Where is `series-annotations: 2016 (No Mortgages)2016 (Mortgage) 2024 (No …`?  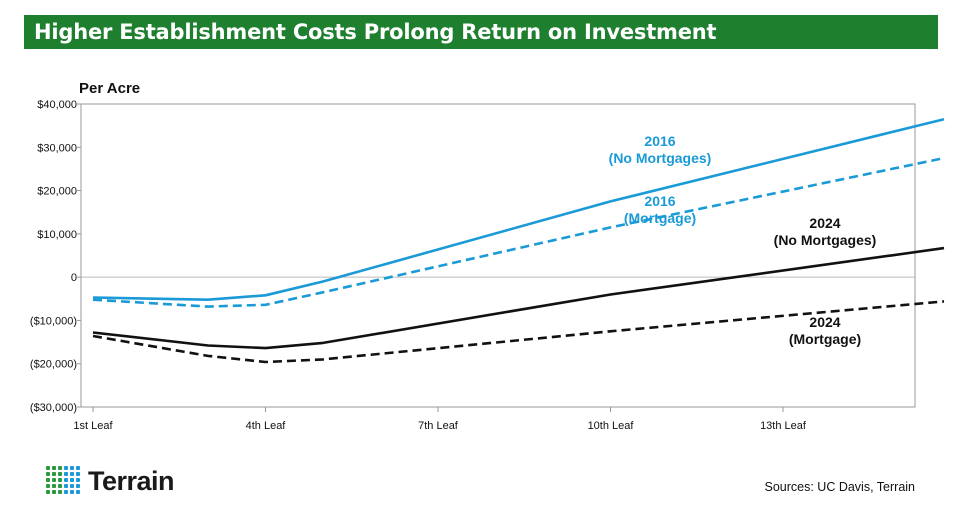 series-annotations: 2016 (No Mortgages)2016 (Mortgage) 2024 (No … is located at coordinates (743, 240).